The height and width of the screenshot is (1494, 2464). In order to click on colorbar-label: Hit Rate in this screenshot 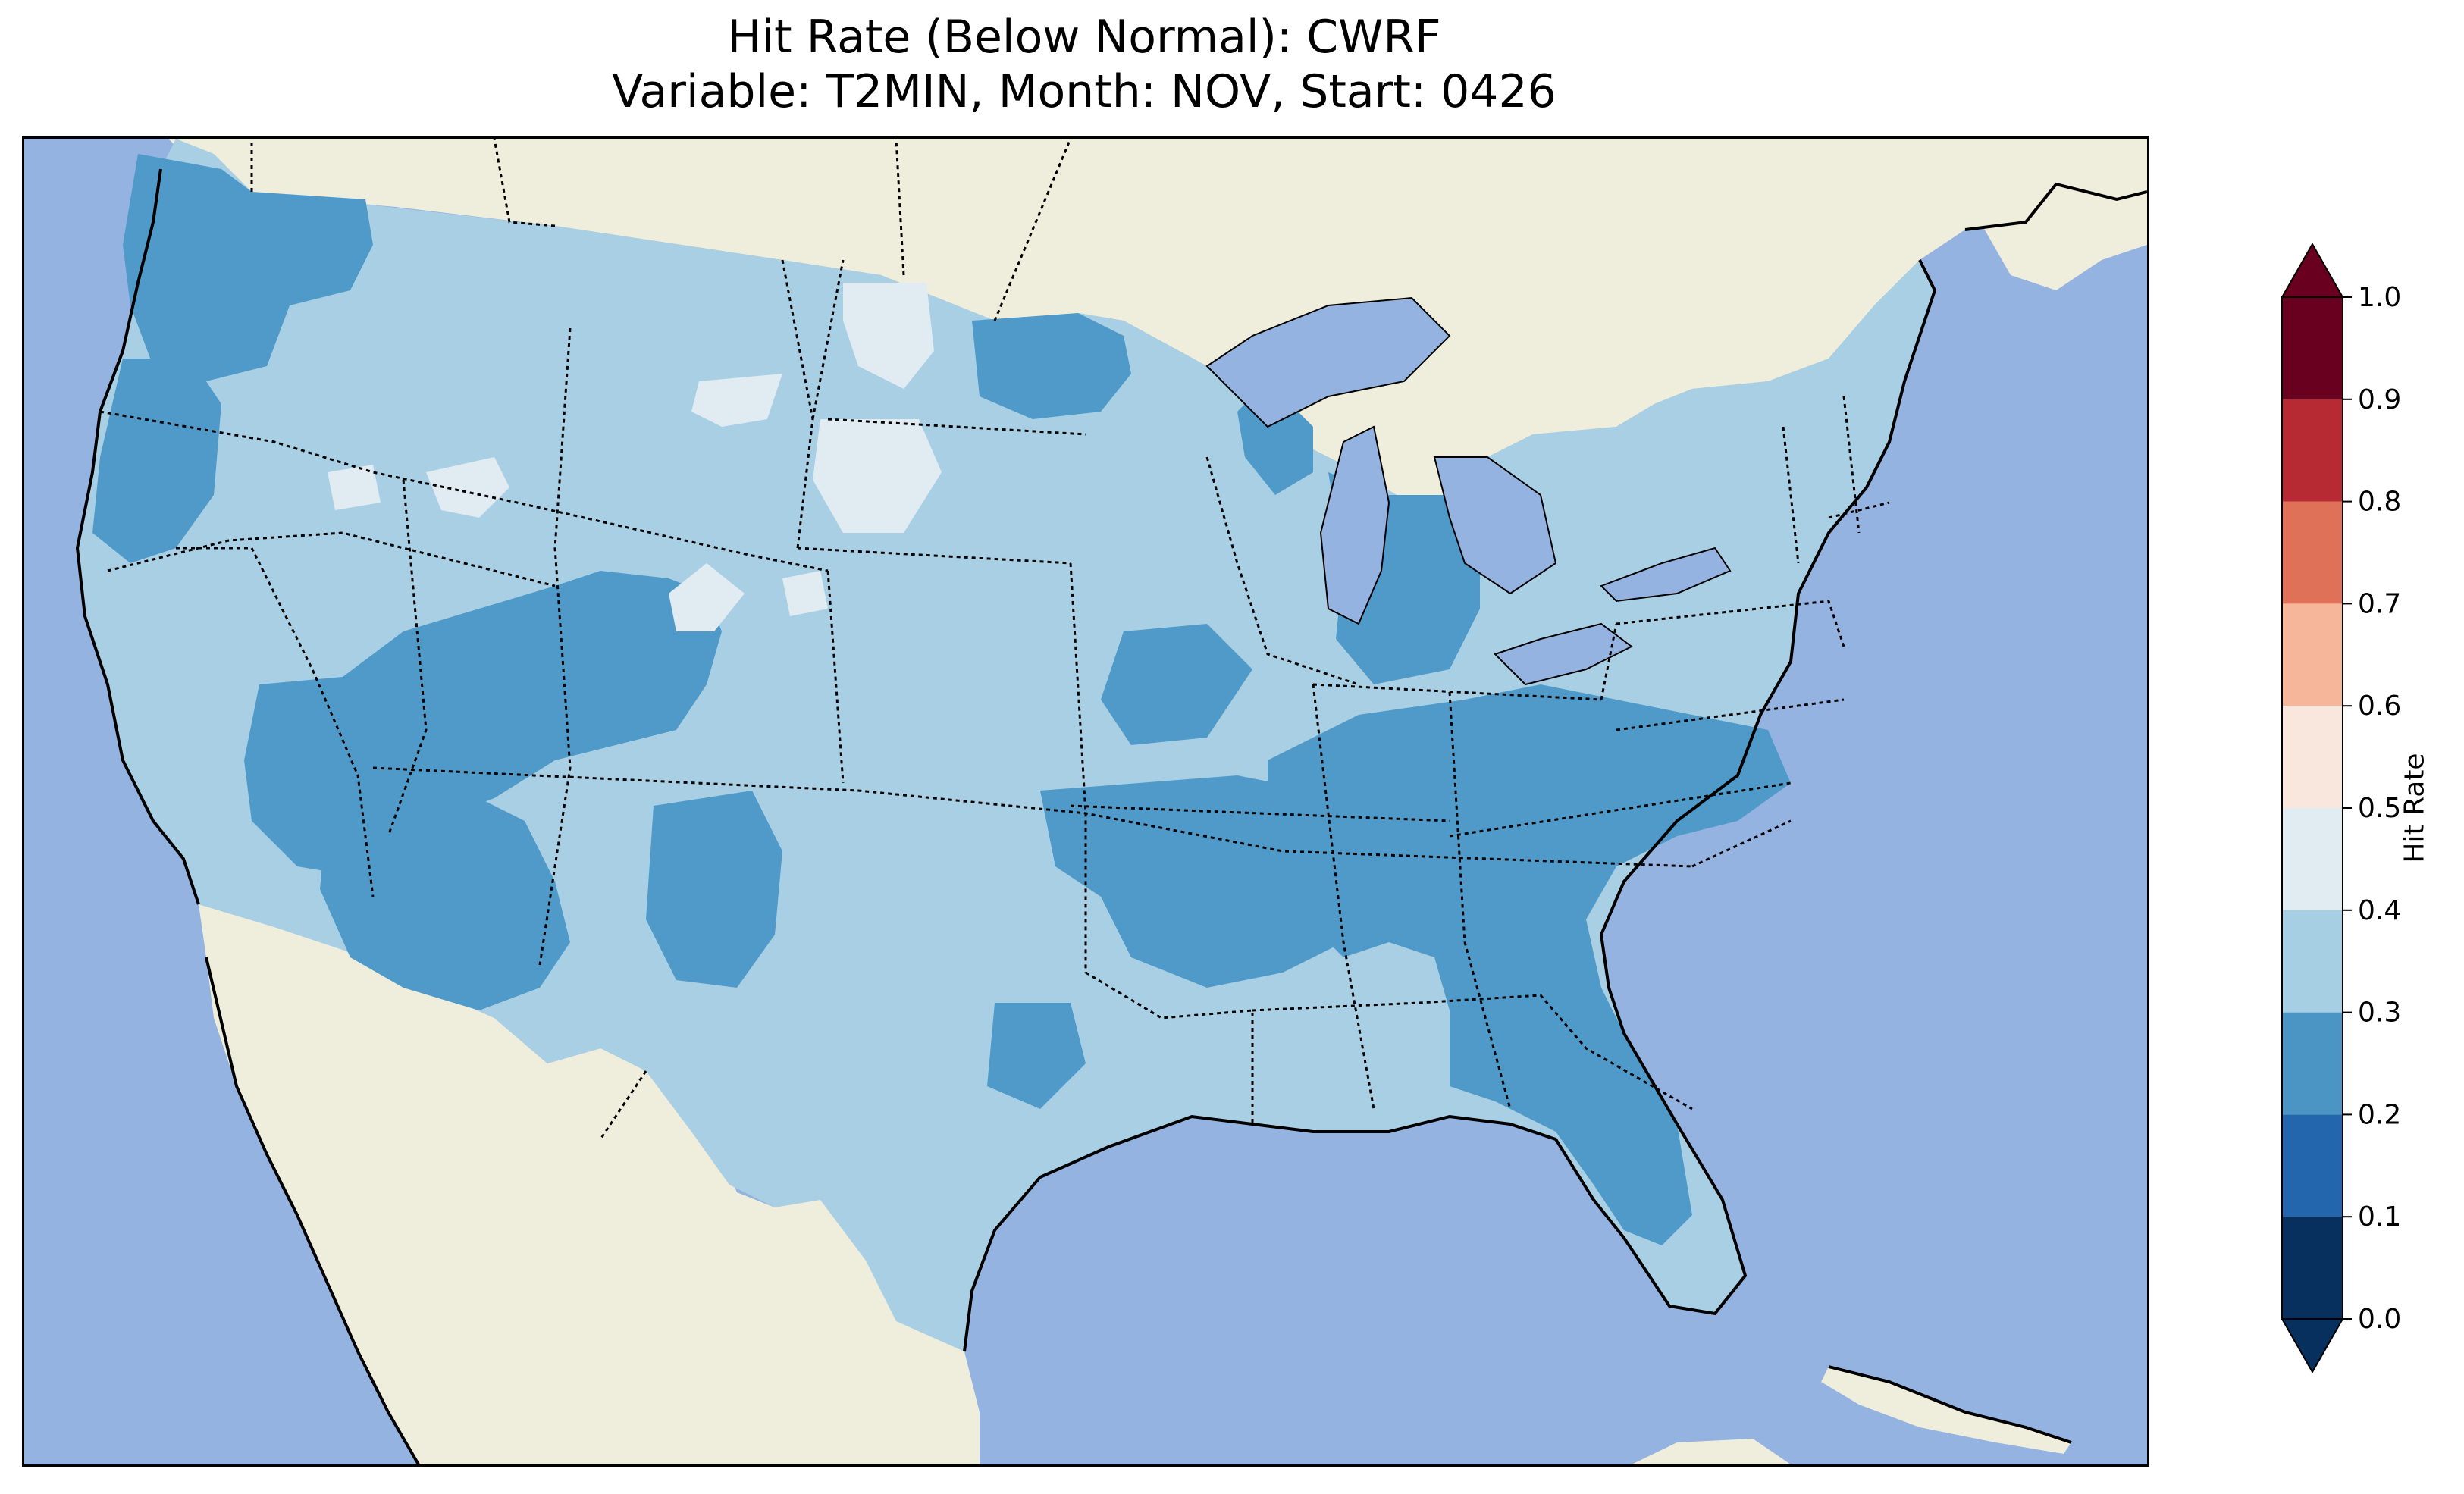, I will do `click(2415, 808)`.